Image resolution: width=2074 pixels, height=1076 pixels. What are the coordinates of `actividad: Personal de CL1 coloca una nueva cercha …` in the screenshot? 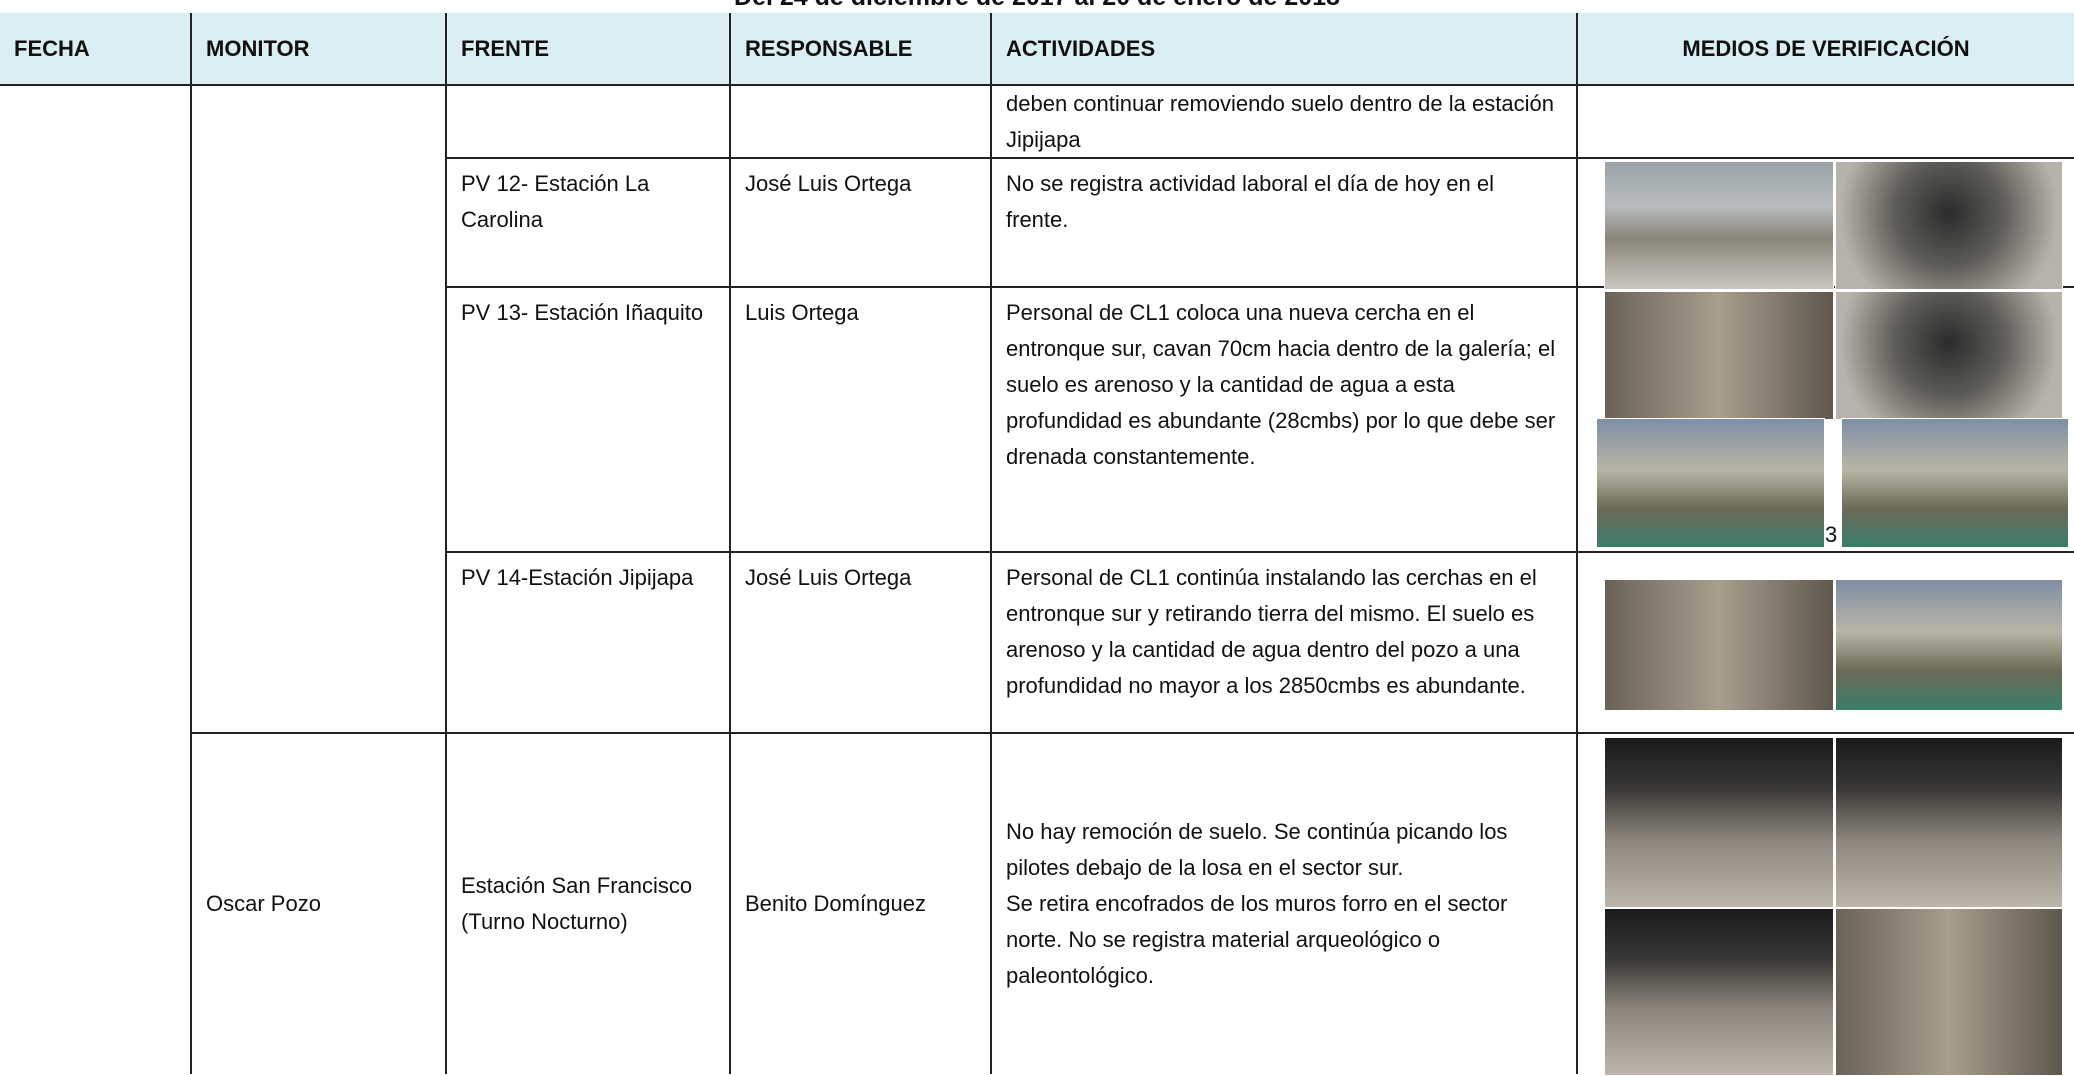 It's located at (1281, 384).